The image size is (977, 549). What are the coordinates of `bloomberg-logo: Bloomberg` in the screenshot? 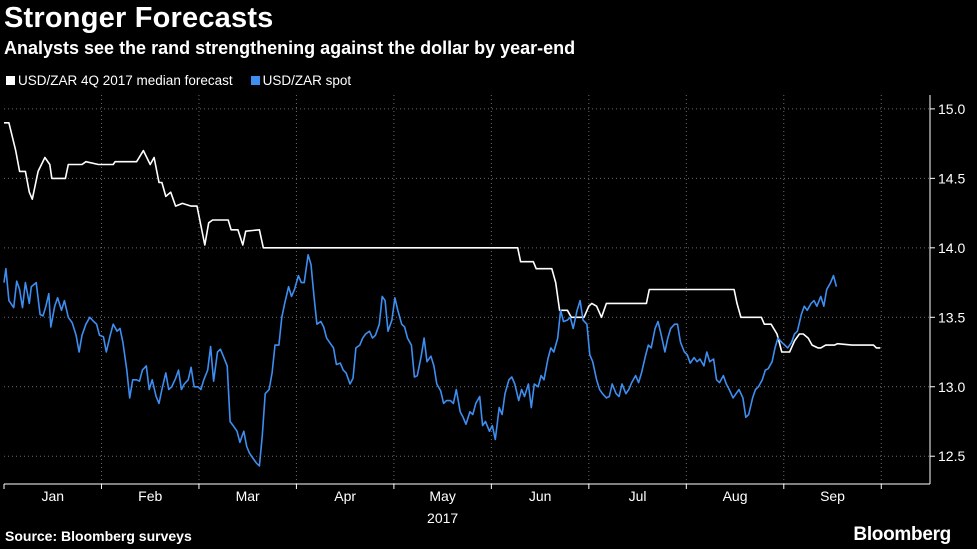 It's located at (902, 534).